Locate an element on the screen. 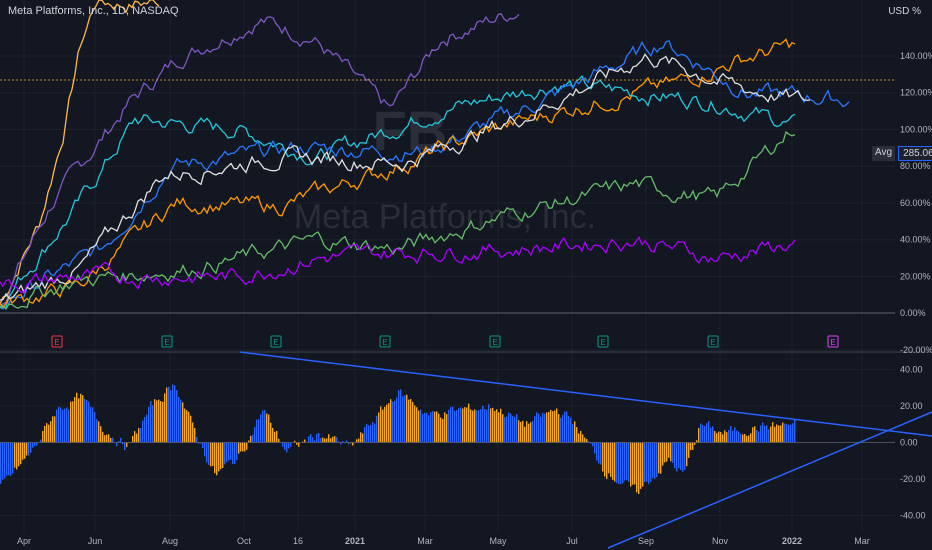 This screenshot has height=550, width=932. time-scale: Apr Jun Aug Oct 16 2021 Mar May Jul Sep Nov 2022 Mar is located at coordinates (443, 541).